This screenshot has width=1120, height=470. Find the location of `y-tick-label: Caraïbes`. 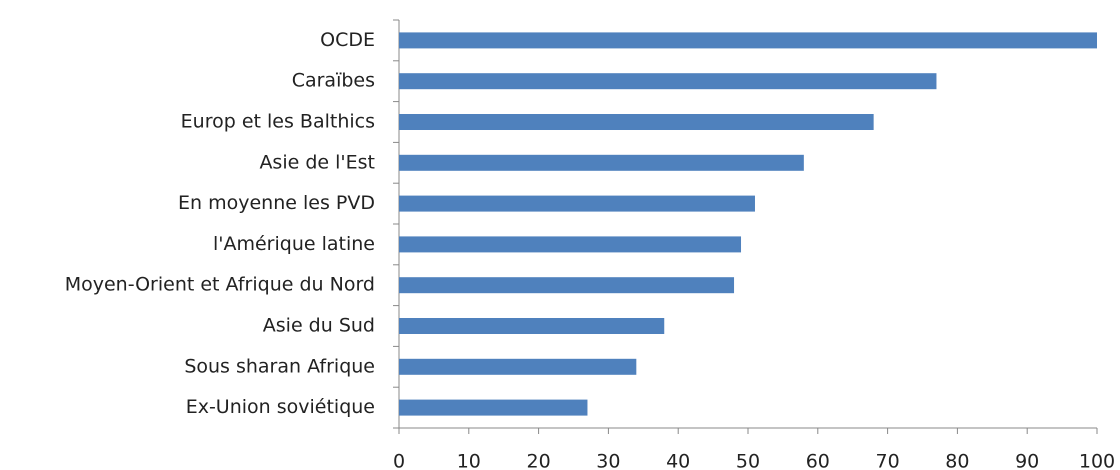

y-tick-label: Caraïbes is located at coordinates (333, 81).